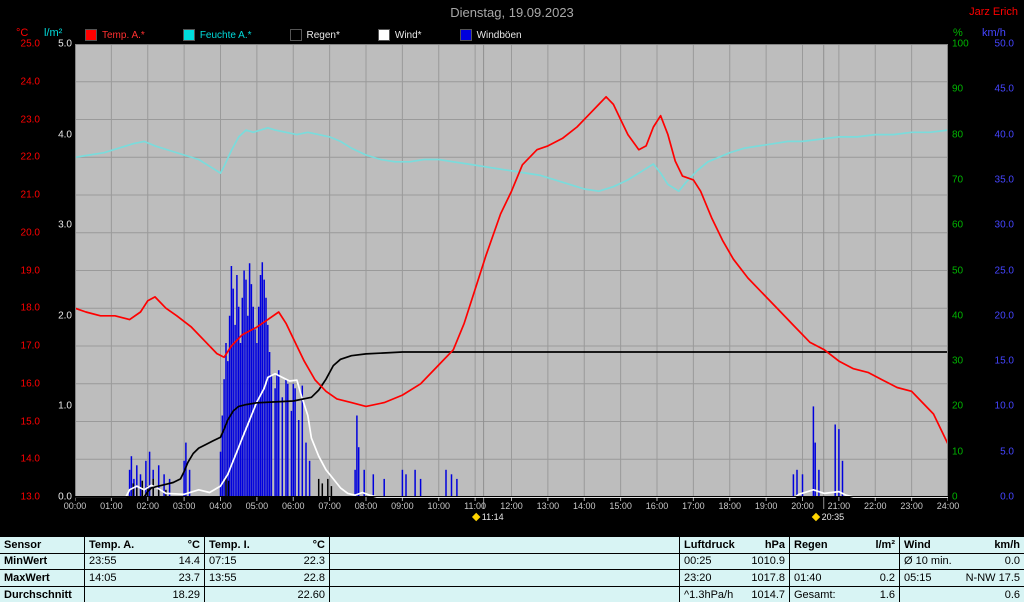 The image size is (1024, 602). What do you see at coordinates (65, 225) in the screenshot?
I see `rain-tick-label: 3.0` at bounding box center [65, 225].